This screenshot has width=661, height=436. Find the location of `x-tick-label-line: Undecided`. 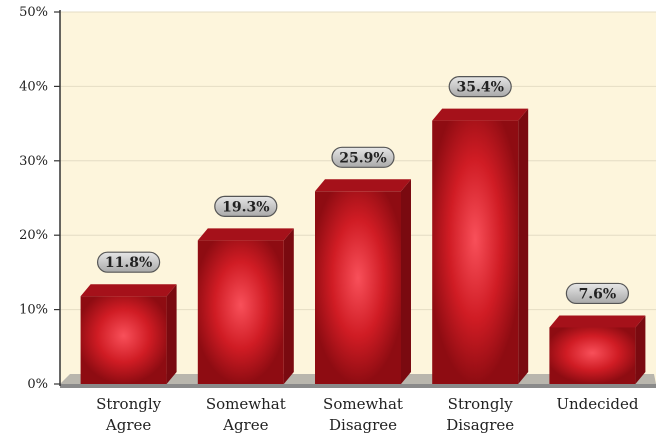

x-tick-label-line: Undecided is located at coordinates (597, 404).